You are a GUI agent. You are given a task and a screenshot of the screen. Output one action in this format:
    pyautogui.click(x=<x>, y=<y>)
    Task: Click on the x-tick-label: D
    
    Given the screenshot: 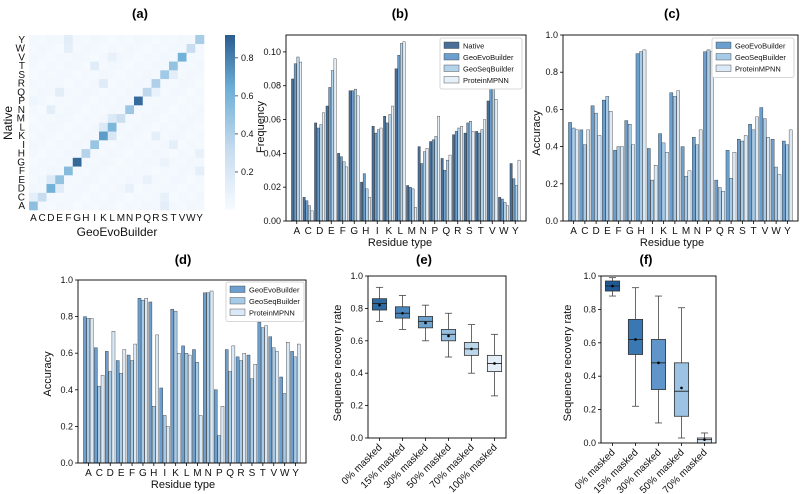 What is the action you would take?
    pyautogui.click(x=319, y=231)
    